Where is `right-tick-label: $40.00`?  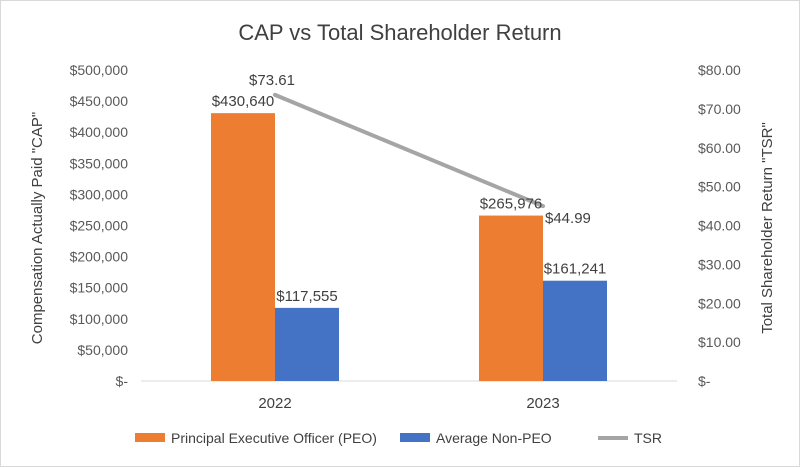
right-tick-label: $40.00 is located at coordinates (719, 226).